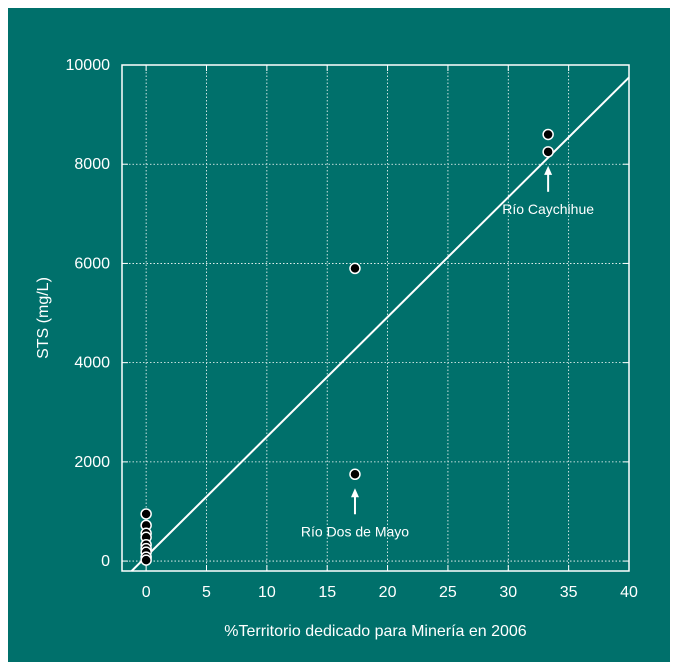  What do you see at coordinates (267, 592) in the screenshot?
I see `x-tick-label: 10` at bounding box center [267, 592].